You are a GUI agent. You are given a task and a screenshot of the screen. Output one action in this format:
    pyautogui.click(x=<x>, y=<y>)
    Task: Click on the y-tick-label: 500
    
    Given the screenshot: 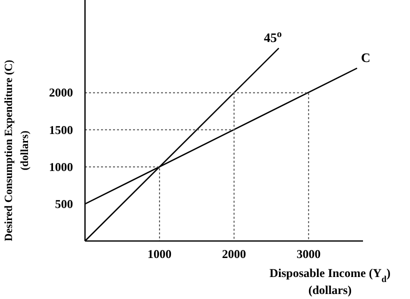 What is the action you would take?
    pyautogui.click(x=64, y=203)
    